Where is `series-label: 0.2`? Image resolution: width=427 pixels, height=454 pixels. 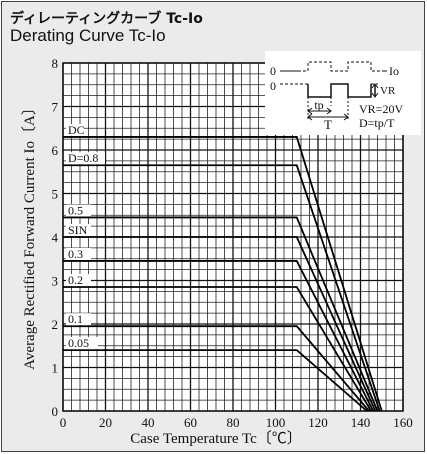
series-label: 0.2 is located at coordinates (75, 280).